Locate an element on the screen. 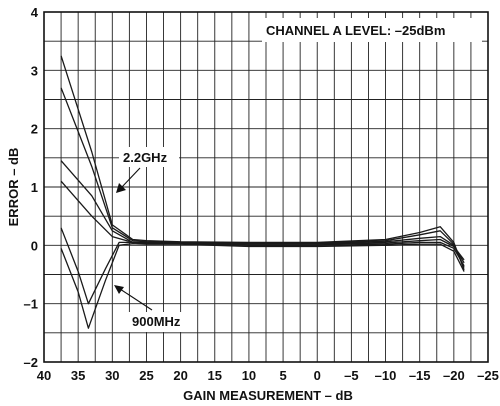 The width and height of the screenshot is (500, 406). x-tick-label: 20 is located at coordinates (180, 375).